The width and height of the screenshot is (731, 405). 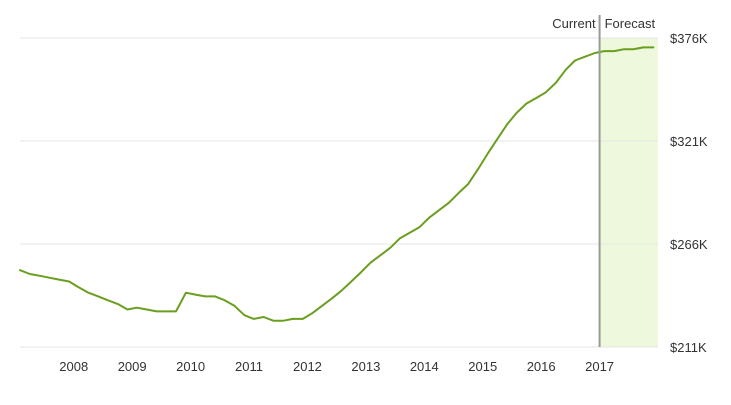 What do you see at coordinates (689, 193) in the screenshot?
I see `y-tick-labels: $376K $321K $266K $211K` at bounding box center [689, 193].